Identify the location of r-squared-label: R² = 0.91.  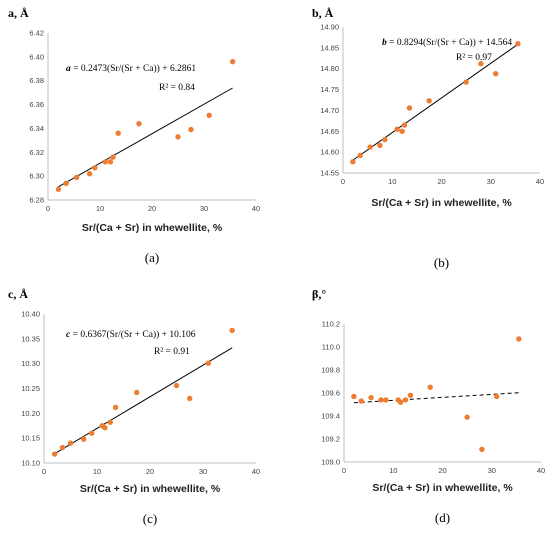
(172, 352).